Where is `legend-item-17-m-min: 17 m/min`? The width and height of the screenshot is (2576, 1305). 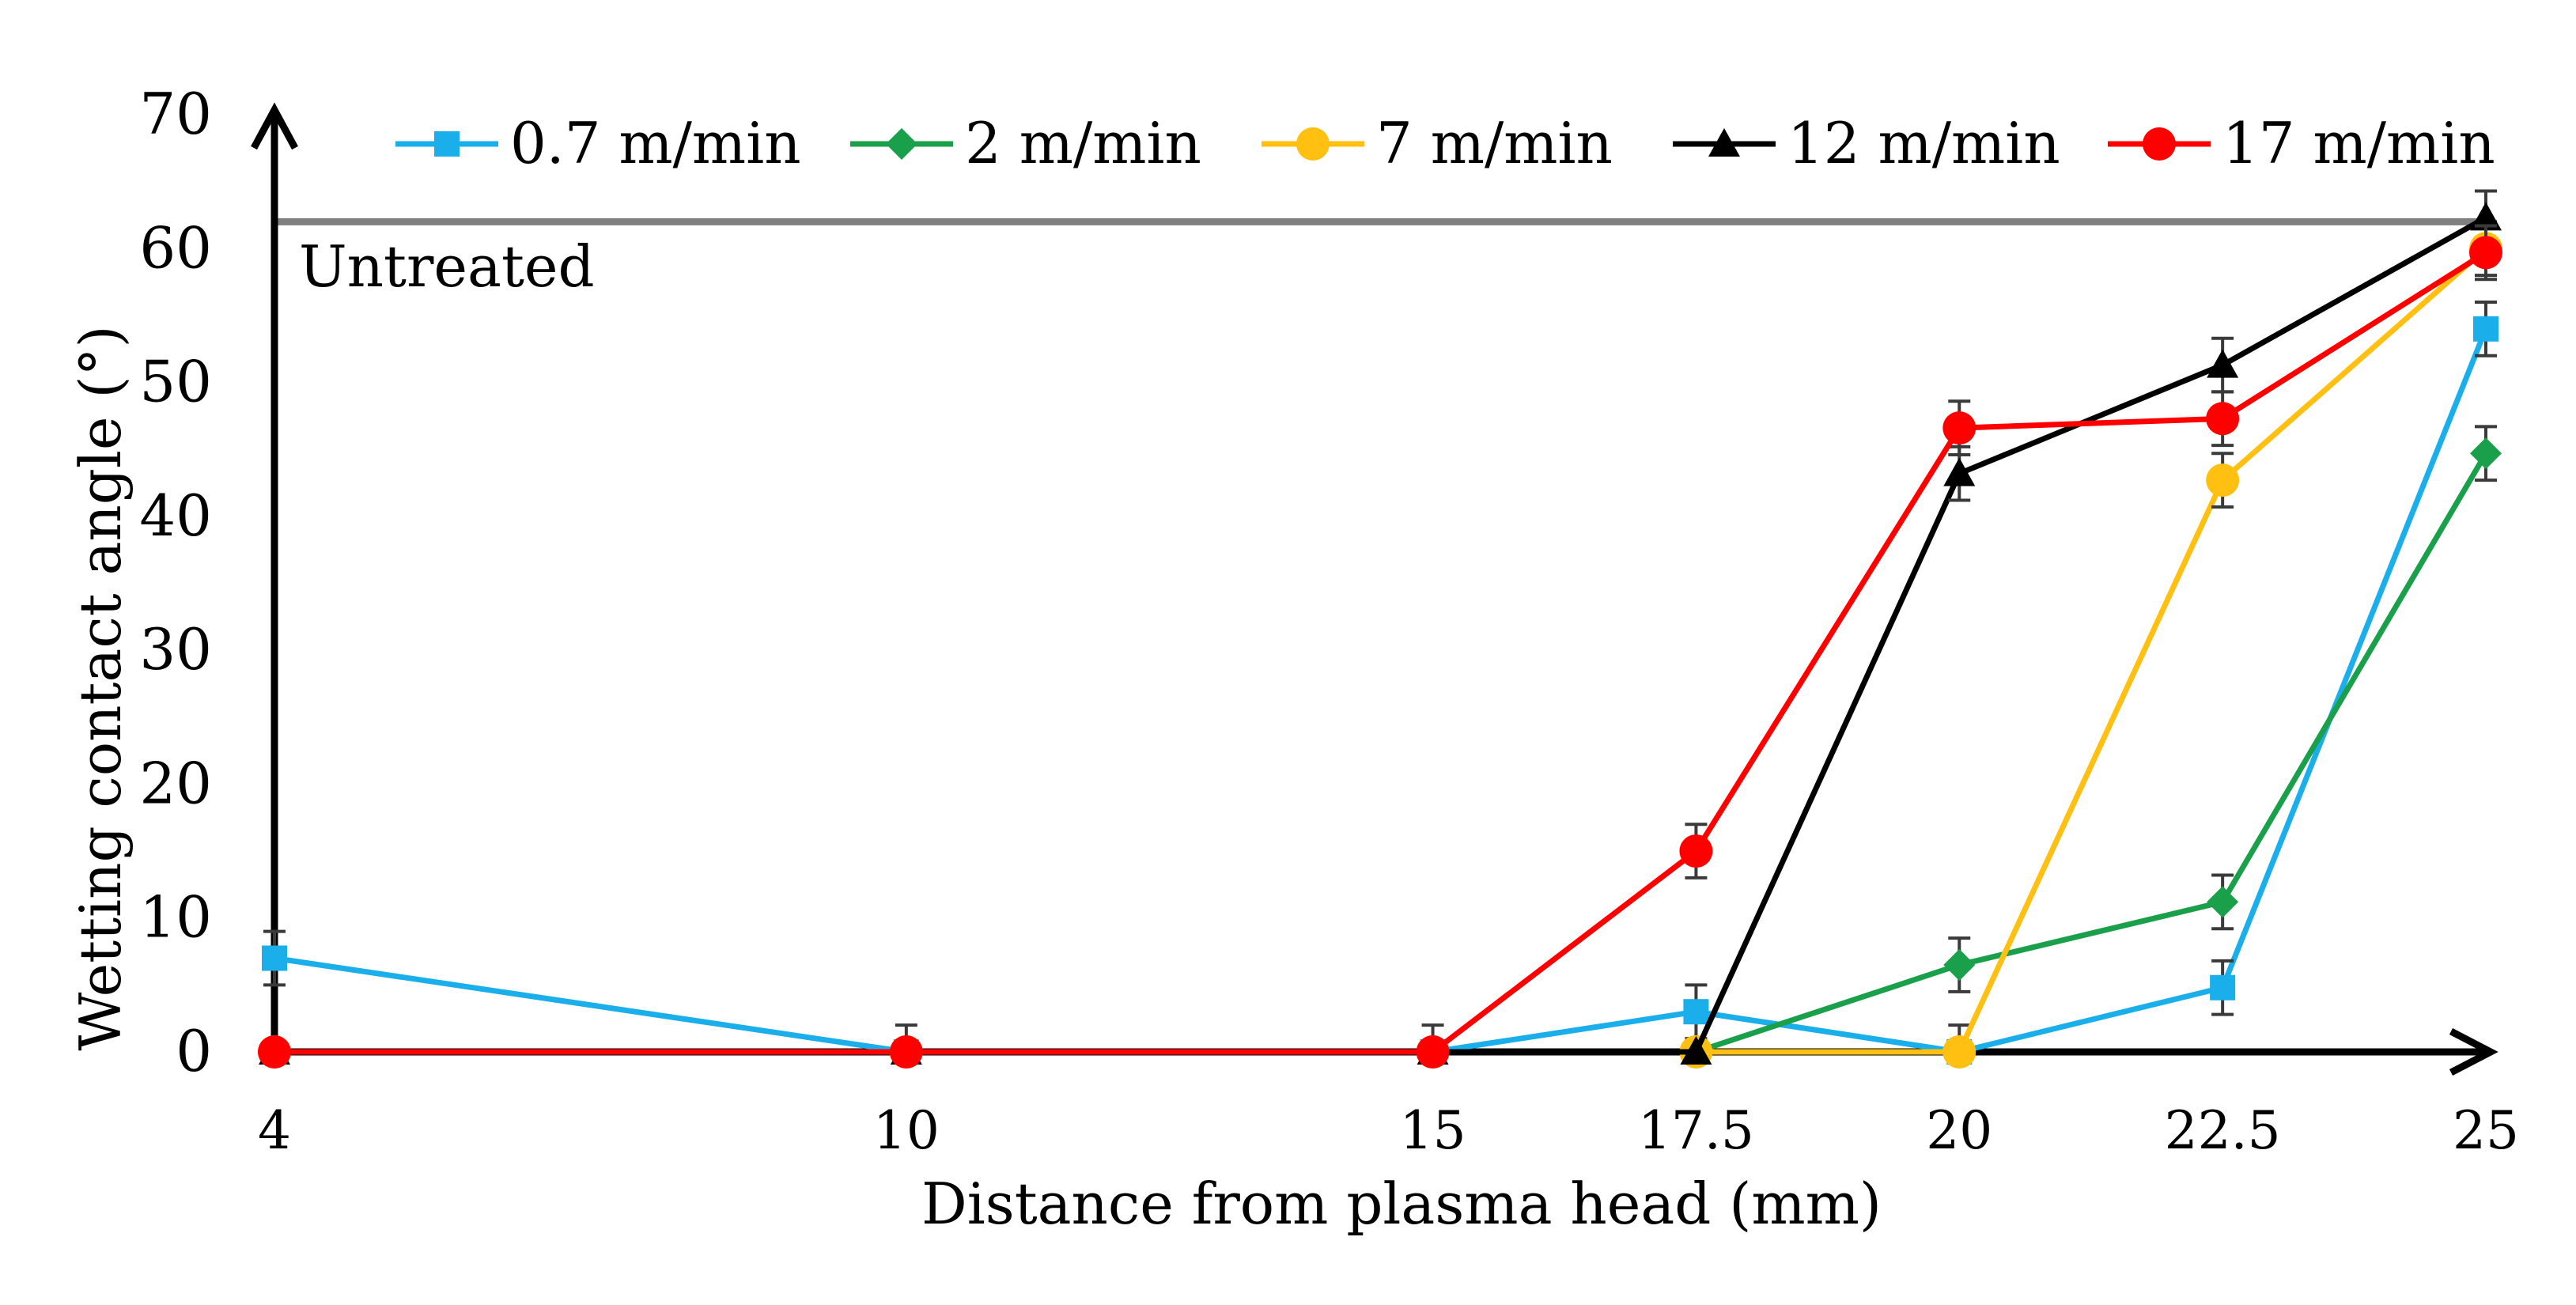 legend-item-17-m-min: 17 m/min is located at coordinates (2301, 143).